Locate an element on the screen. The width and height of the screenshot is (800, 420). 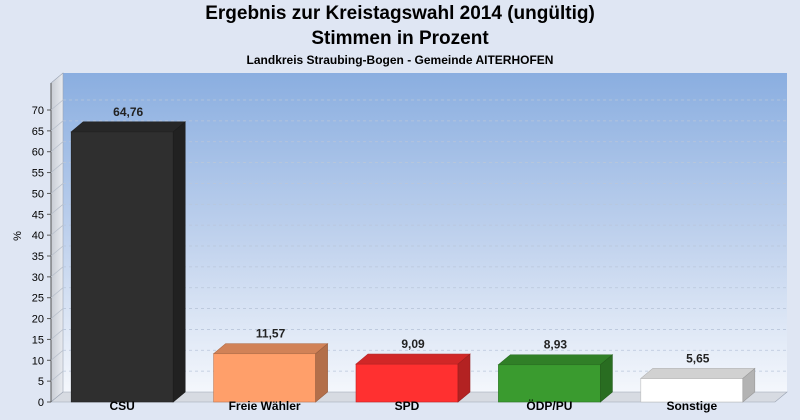
x-tick-label: SPD is located at coordinates (407, 406).